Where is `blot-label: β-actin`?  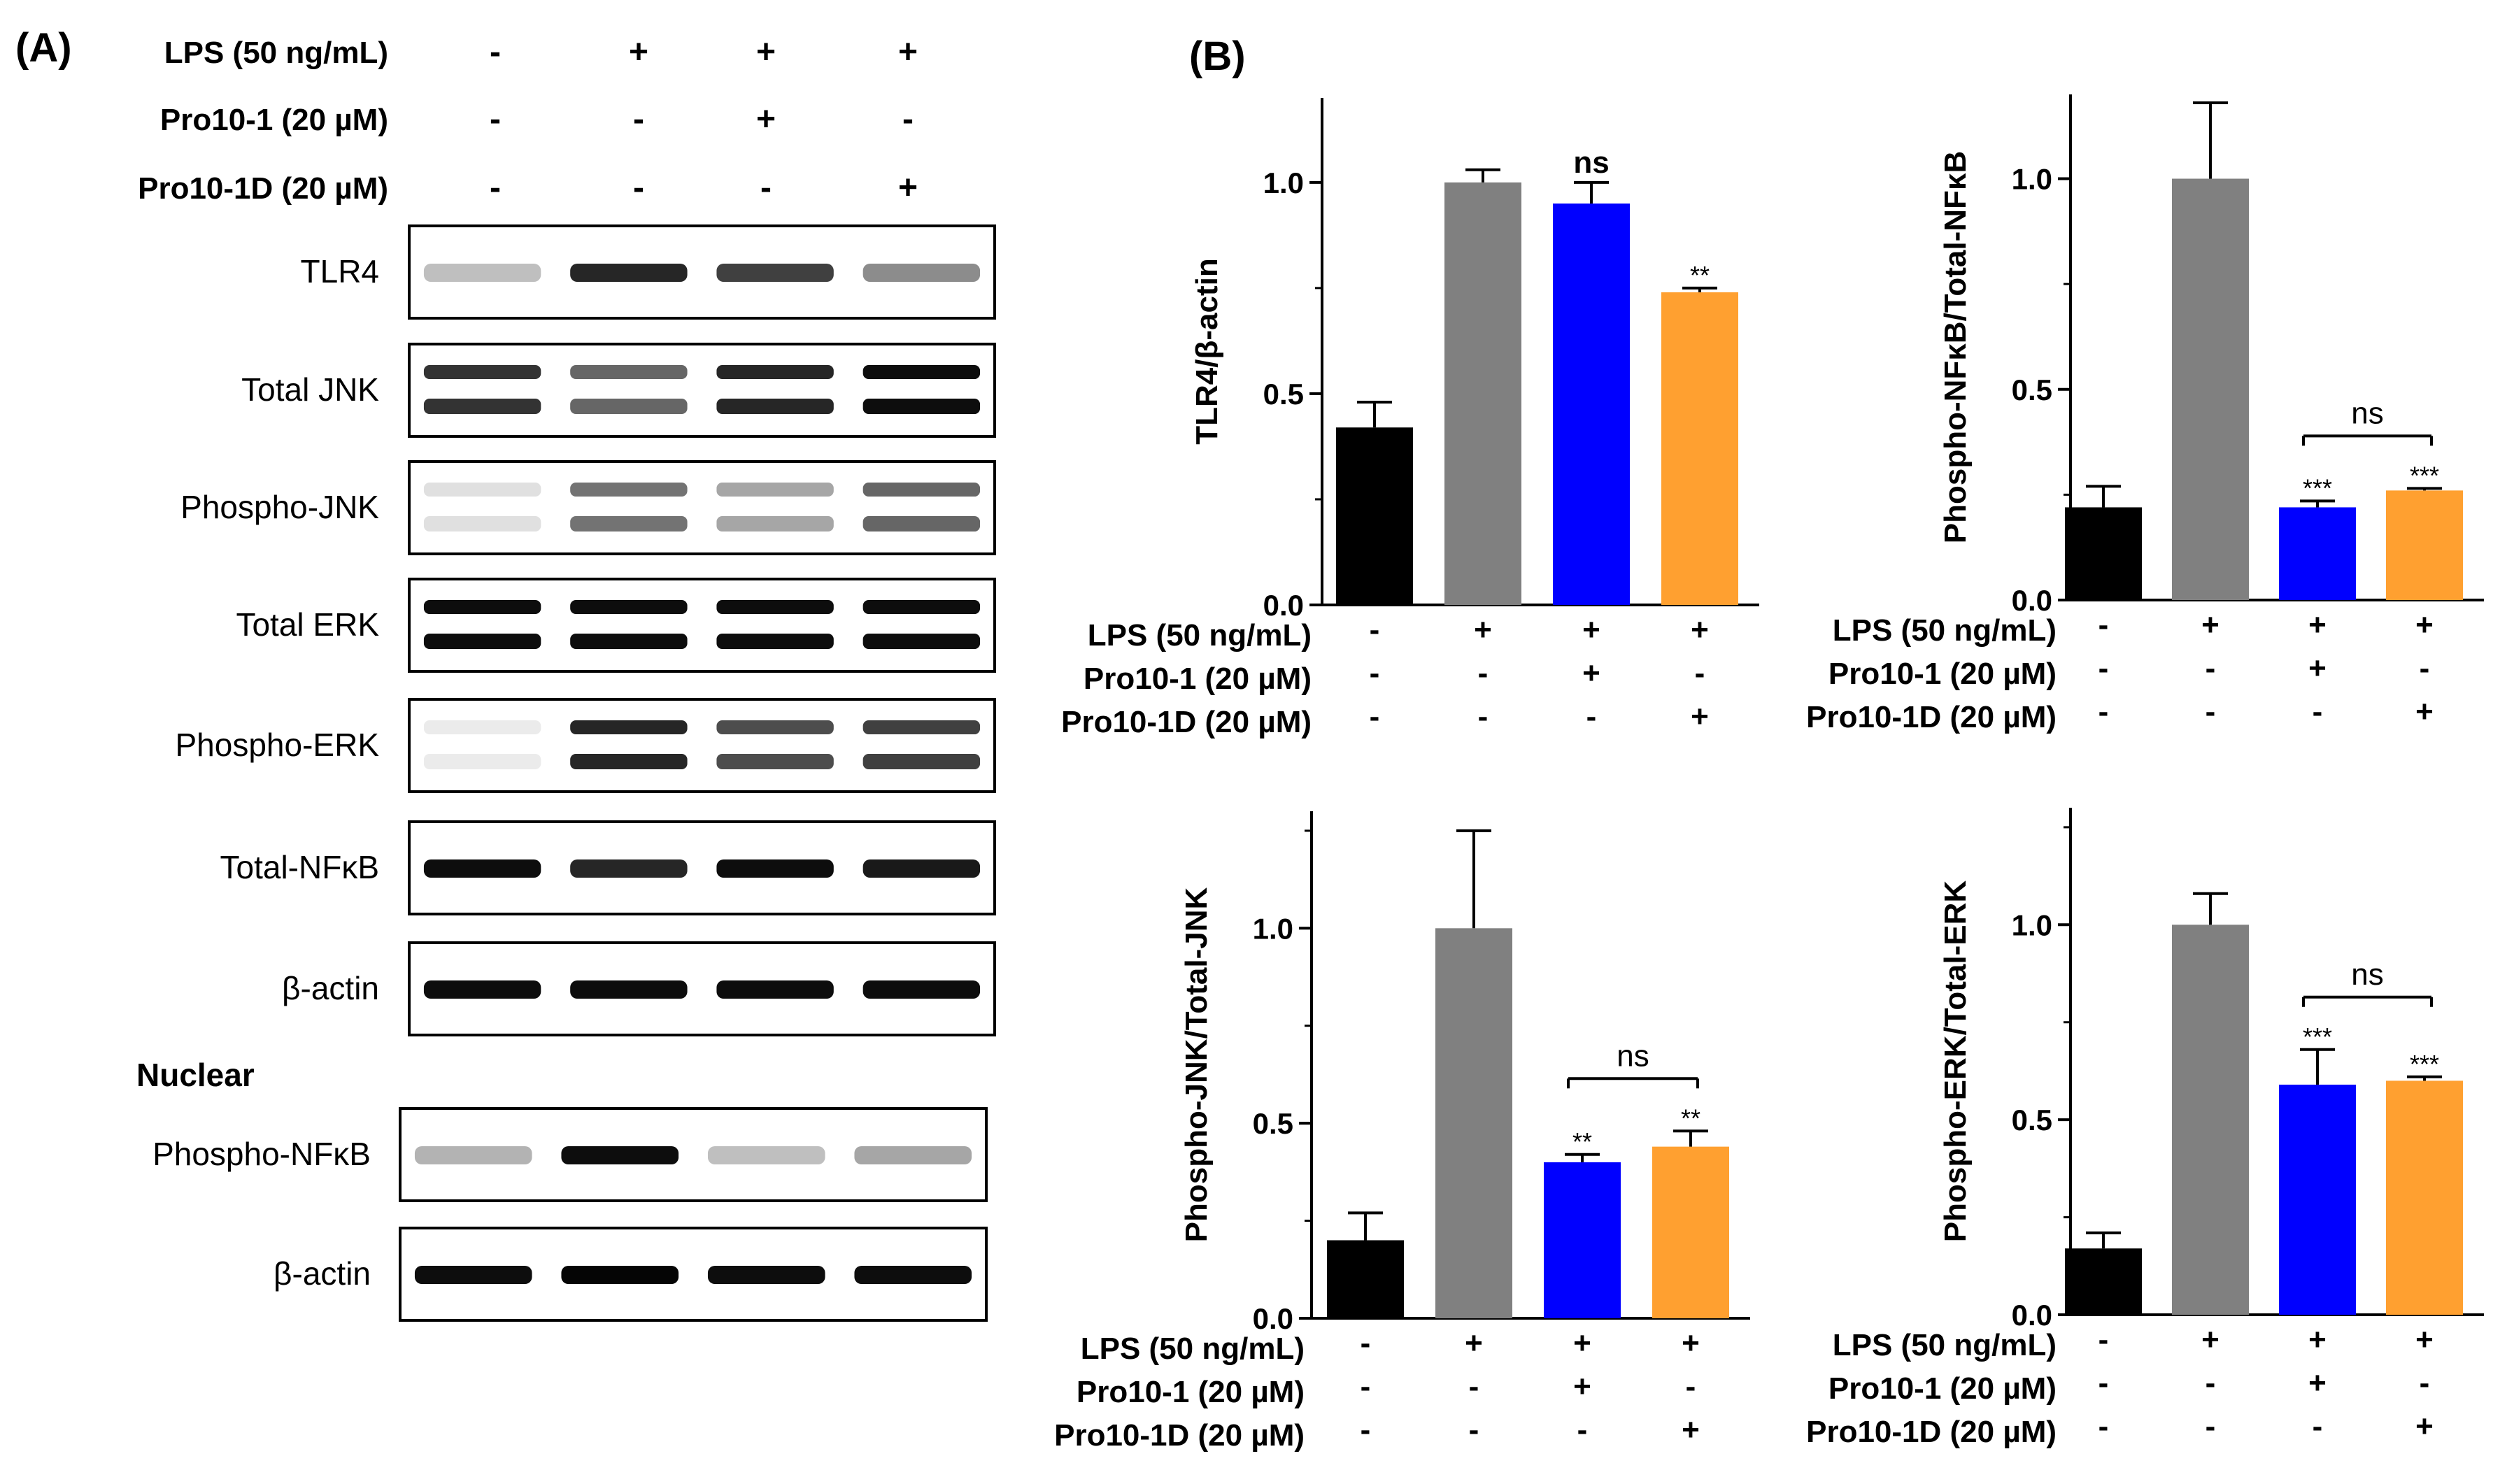 blot-label: β-actin is located at coordinates (322, 1273).